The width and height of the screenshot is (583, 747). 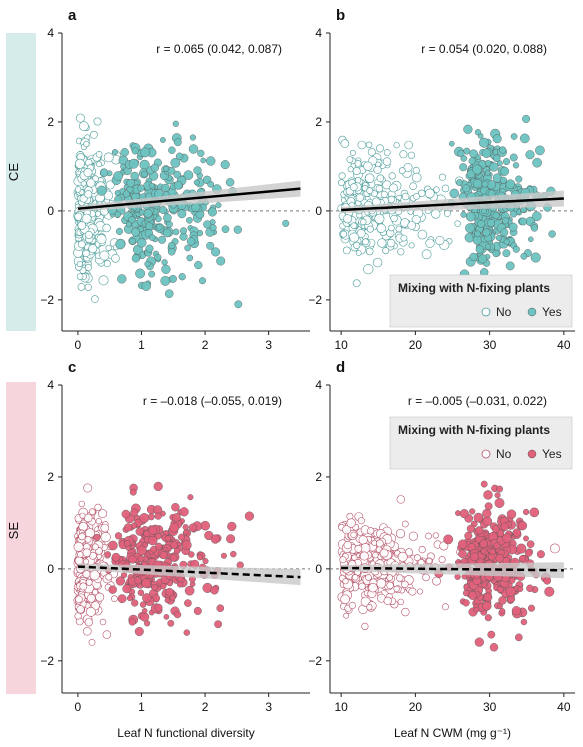 What do you see at coordinates (318, 385) in the screenshot?
I see `y-tick-label: 4` at bounding box center [318, 385].